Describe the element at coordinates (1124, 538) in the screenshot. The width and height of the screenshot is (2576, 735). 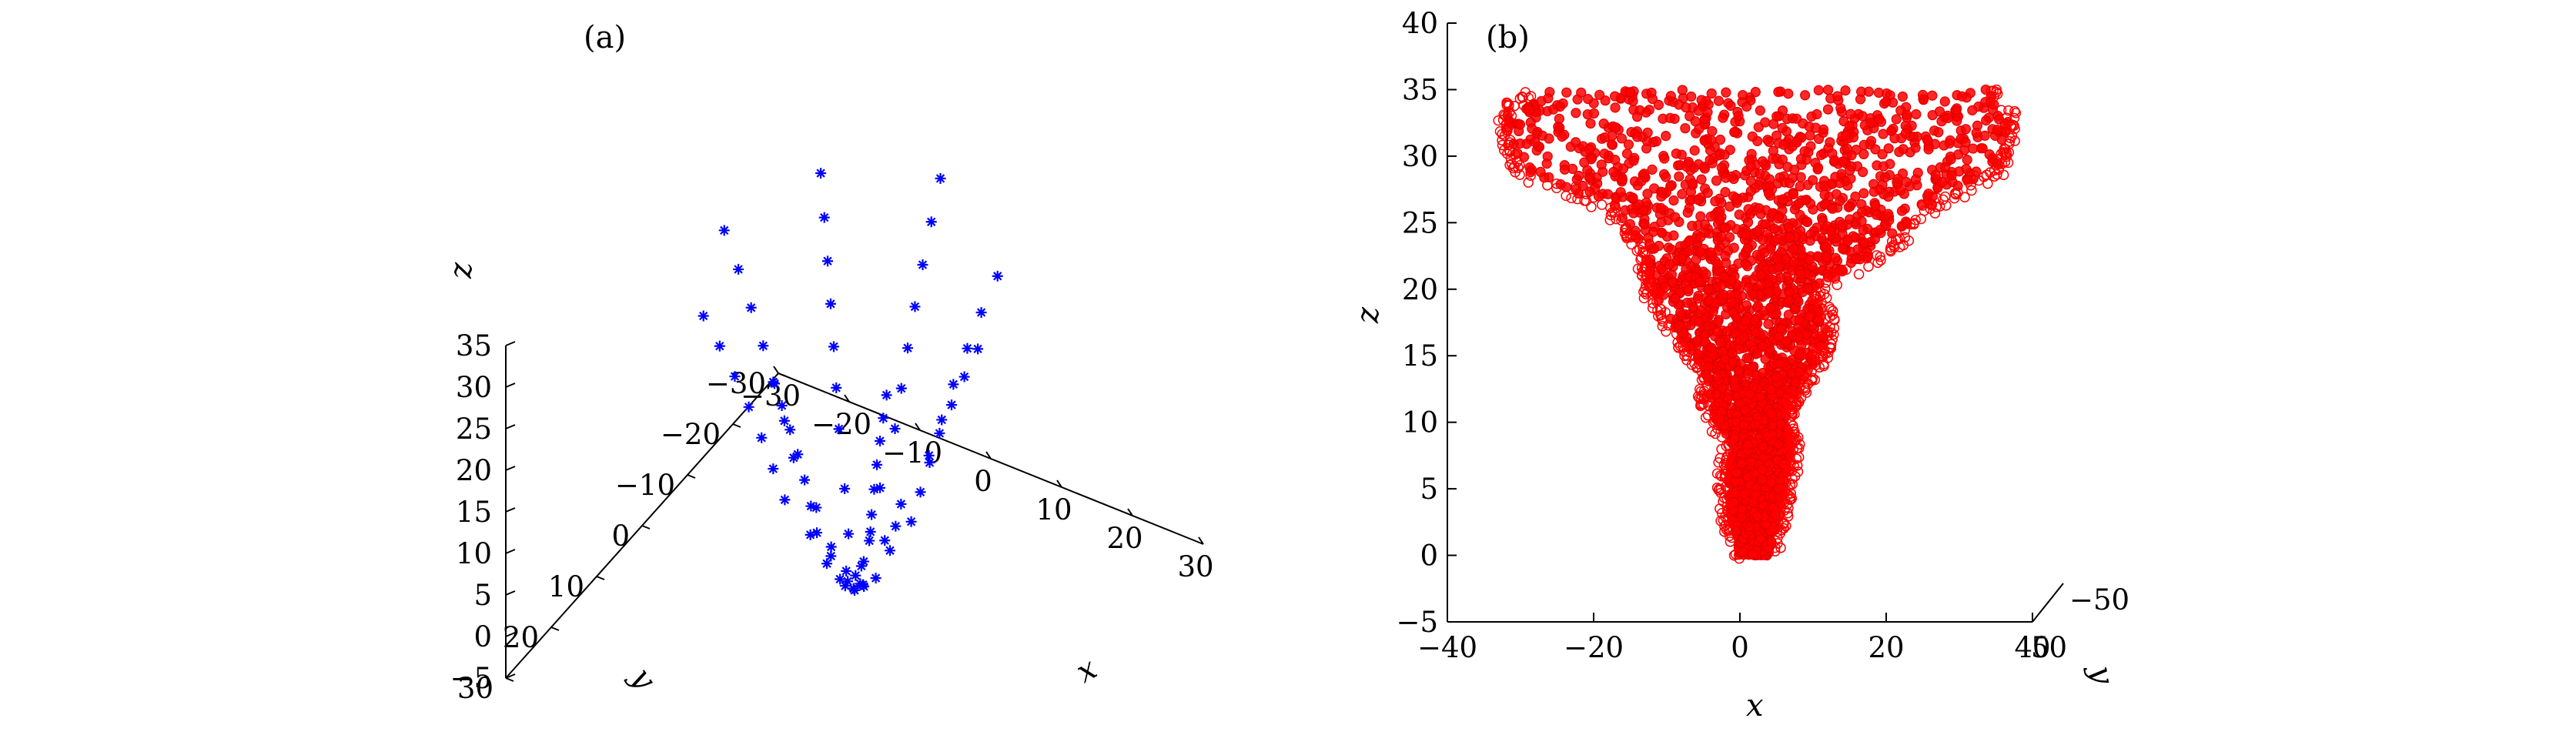
I see `panel-a-x-tick-label: 20` at that location.